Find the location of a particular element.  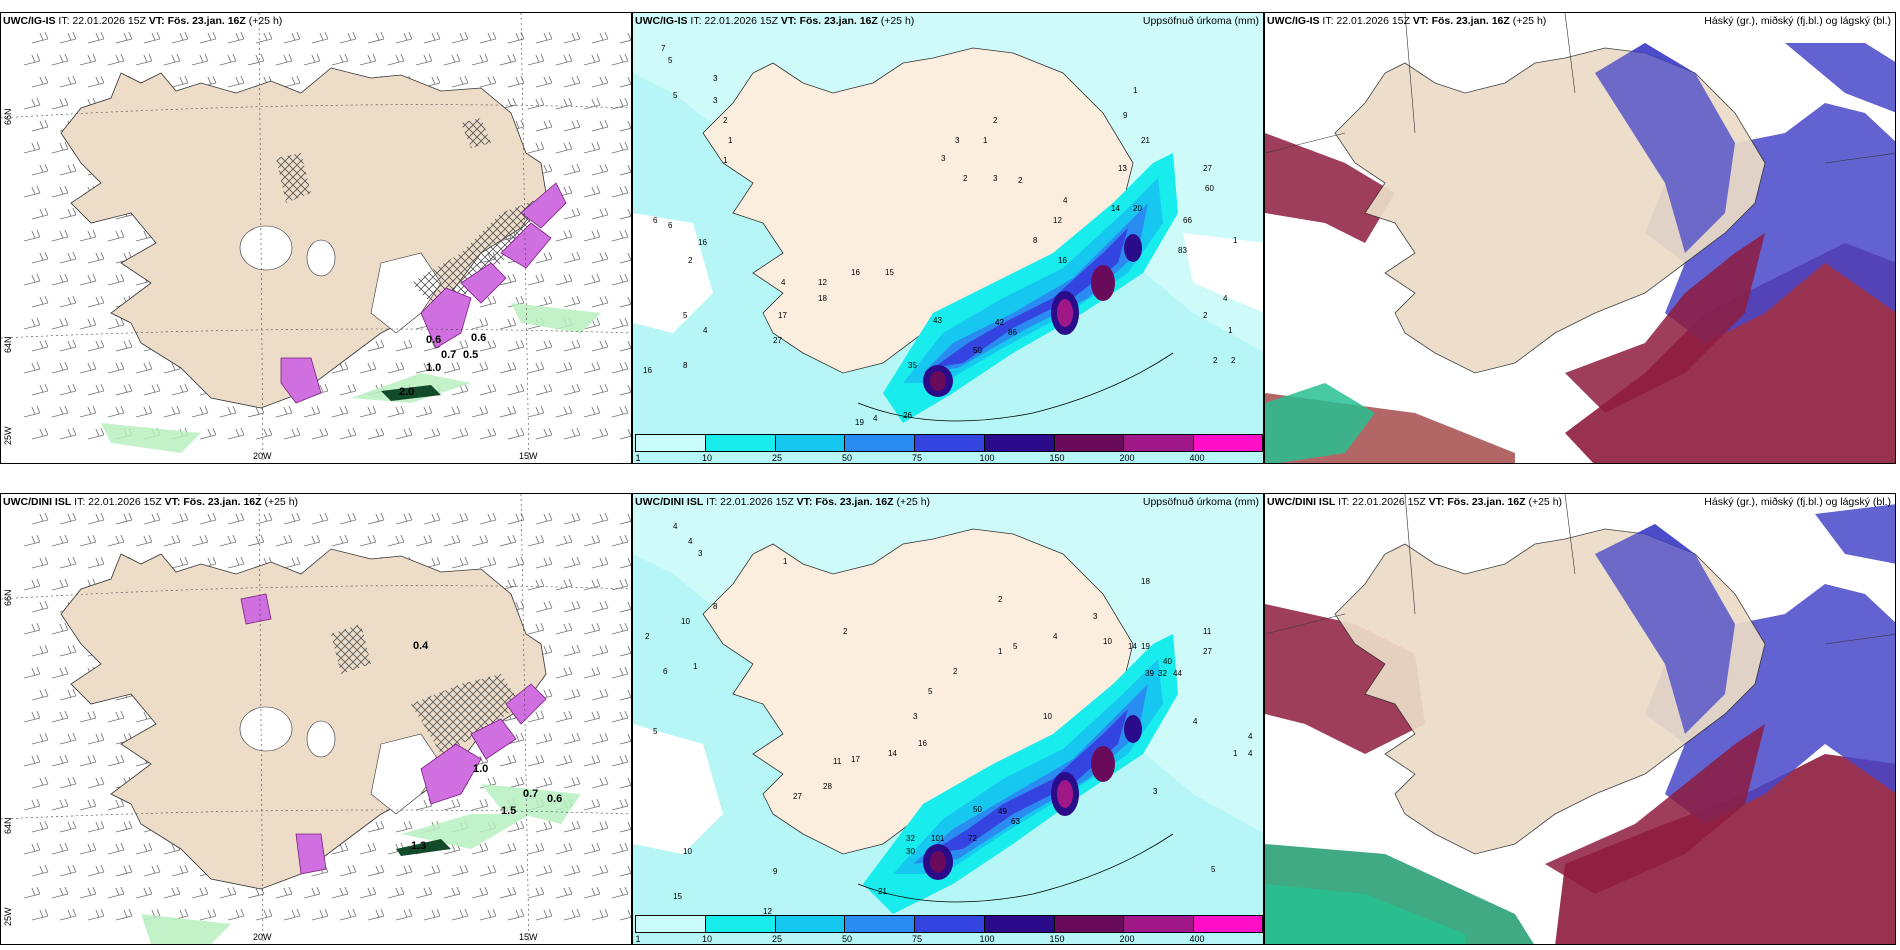

lead-time: (+25 h) is located at coordinates (265, 21).